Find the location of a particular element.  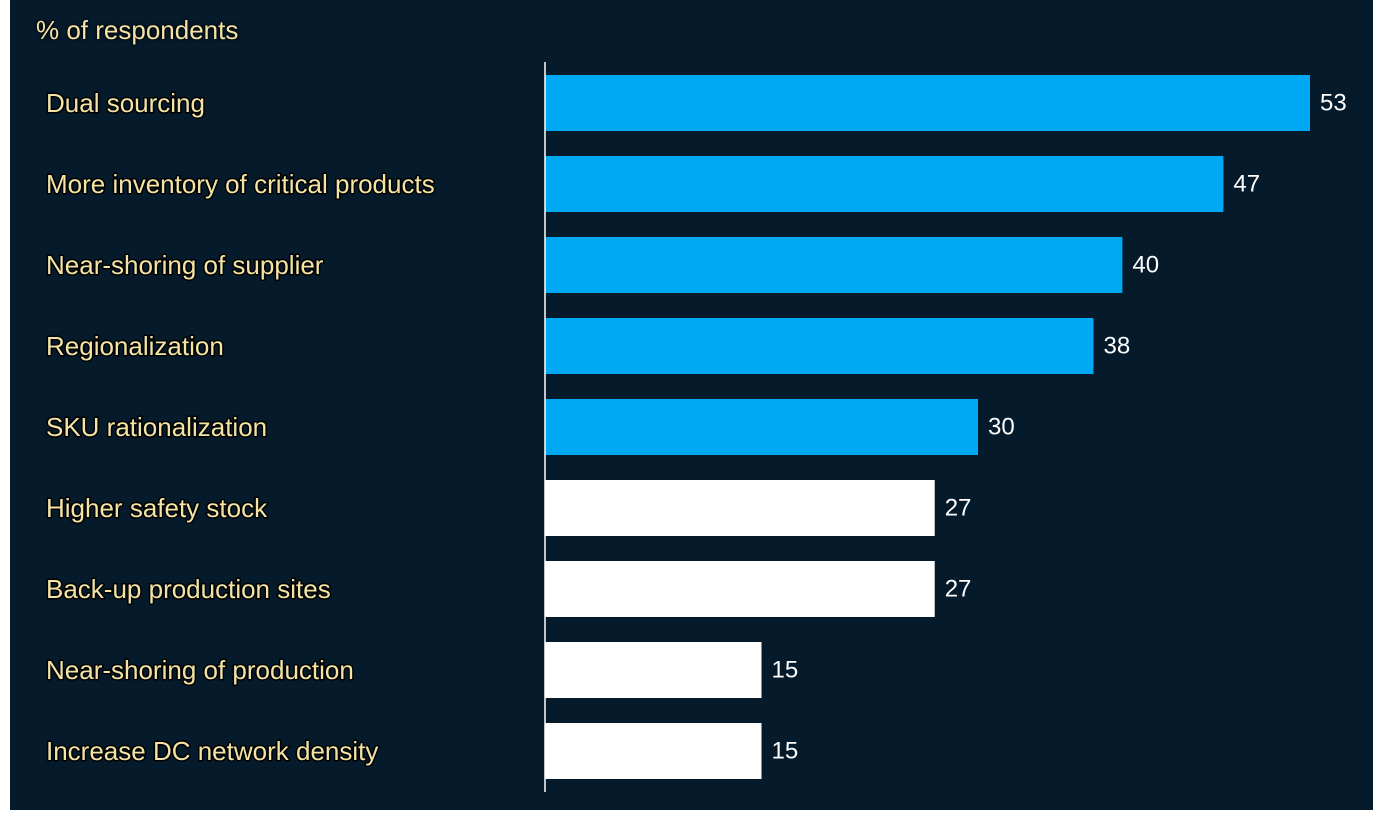

chart-subtitle: % of respondents is located at coordinates (137, 30).